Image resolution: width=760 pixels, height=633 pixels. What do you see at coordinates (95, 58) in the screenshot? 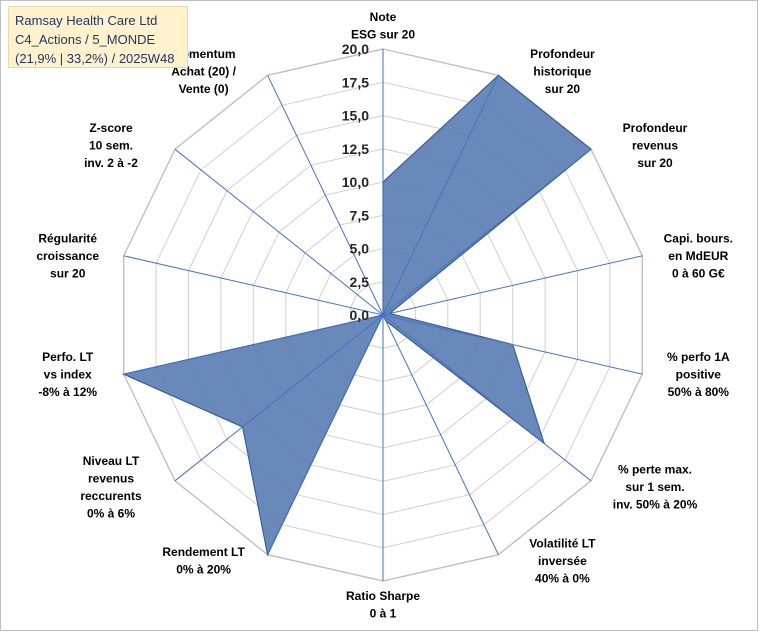
I see `title-stats: (21,9% | 33,2%) / 2025W48` at bounding box center [95, 58].